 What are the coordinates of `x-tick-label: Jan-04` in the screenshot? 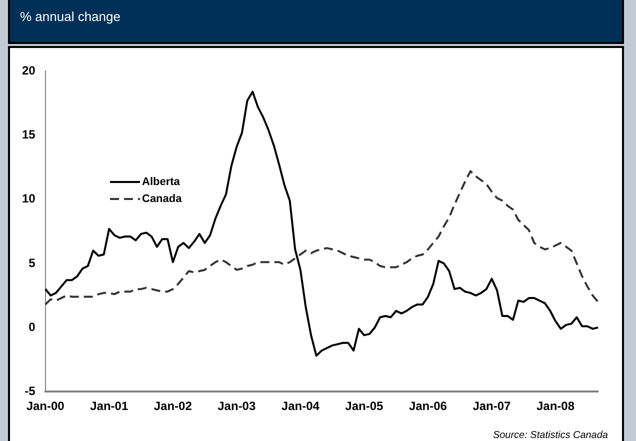 It's located at (300, 406).